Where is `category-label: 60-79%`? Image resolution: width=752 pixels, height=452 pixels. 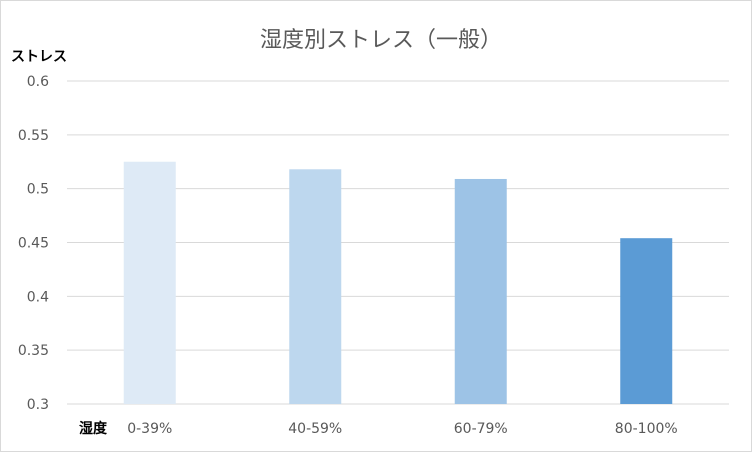 category-label: 60-79% is located at coordinates (481, 429).